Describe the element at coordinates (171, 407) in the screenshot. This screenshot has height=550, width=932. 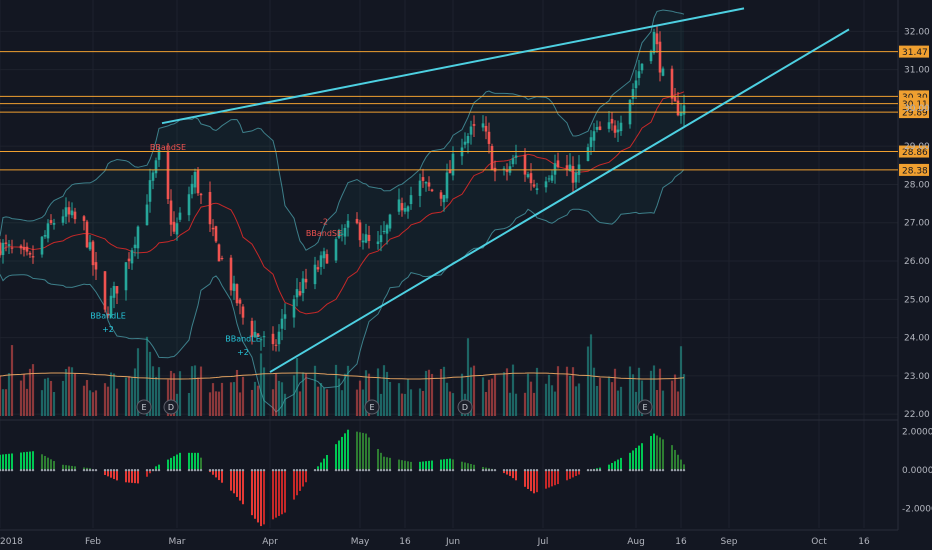
I see `event-marker-label: D` at that location.